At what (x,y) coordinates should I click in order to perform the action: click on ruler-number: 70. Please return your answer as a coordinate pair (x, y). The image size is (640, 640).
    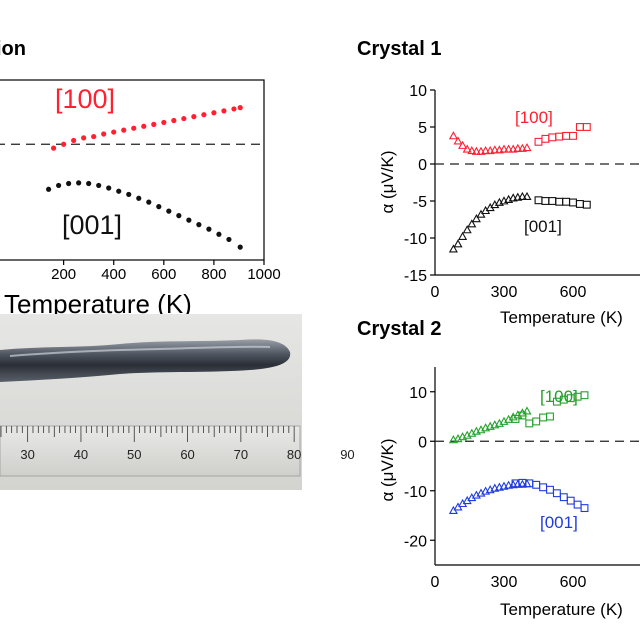
    Looking at the image, I should click on (241, 454).